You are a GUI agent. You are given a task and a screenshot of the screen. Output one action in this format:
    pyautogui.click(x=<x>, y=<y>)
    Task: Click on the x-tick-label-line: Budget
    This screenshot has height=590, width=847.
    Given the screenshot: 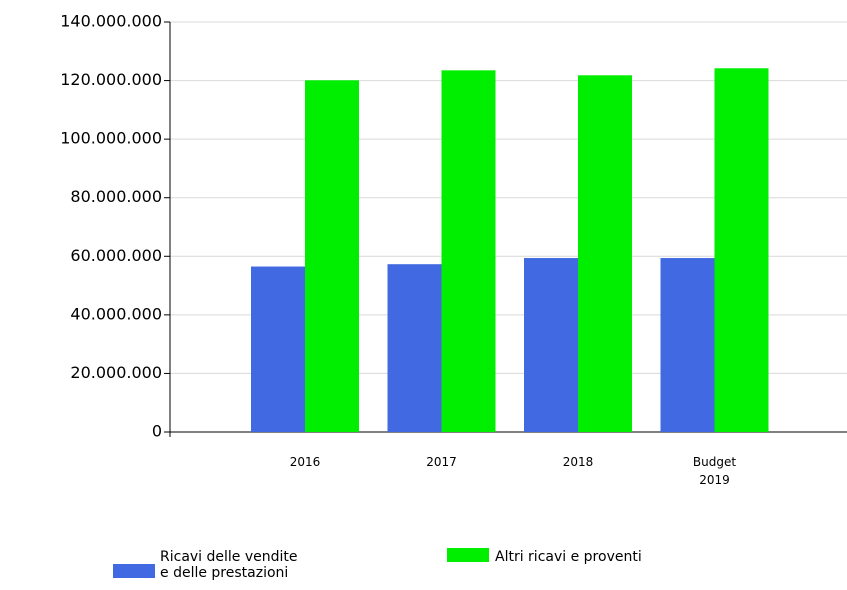 What is the action you would take?
    pyautogui.click(x=714, y=462)
    